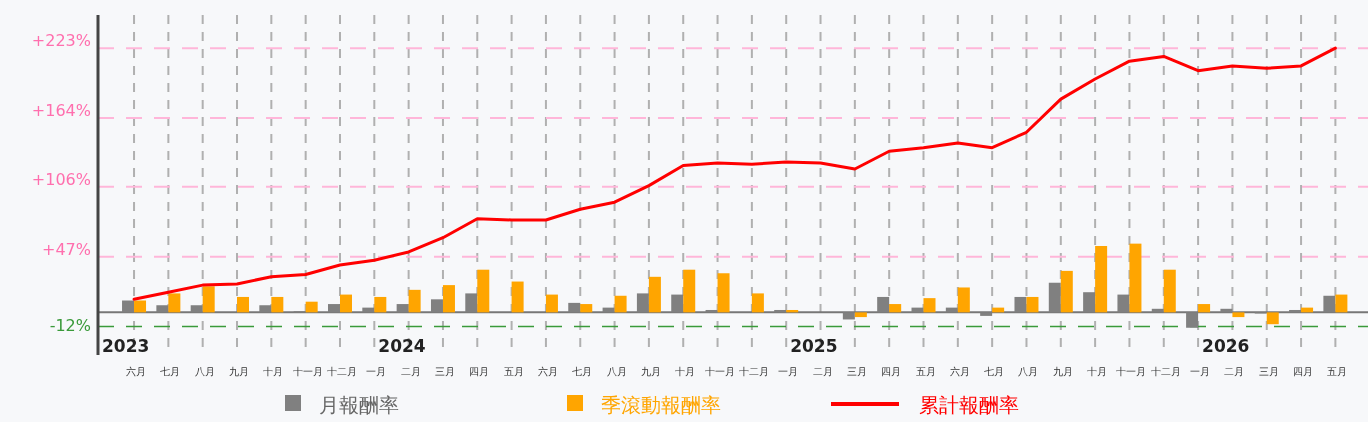 The height and width of the screenshot is (422, 1368). I want to click on y-tick-label: +106%, so click(61, 179).